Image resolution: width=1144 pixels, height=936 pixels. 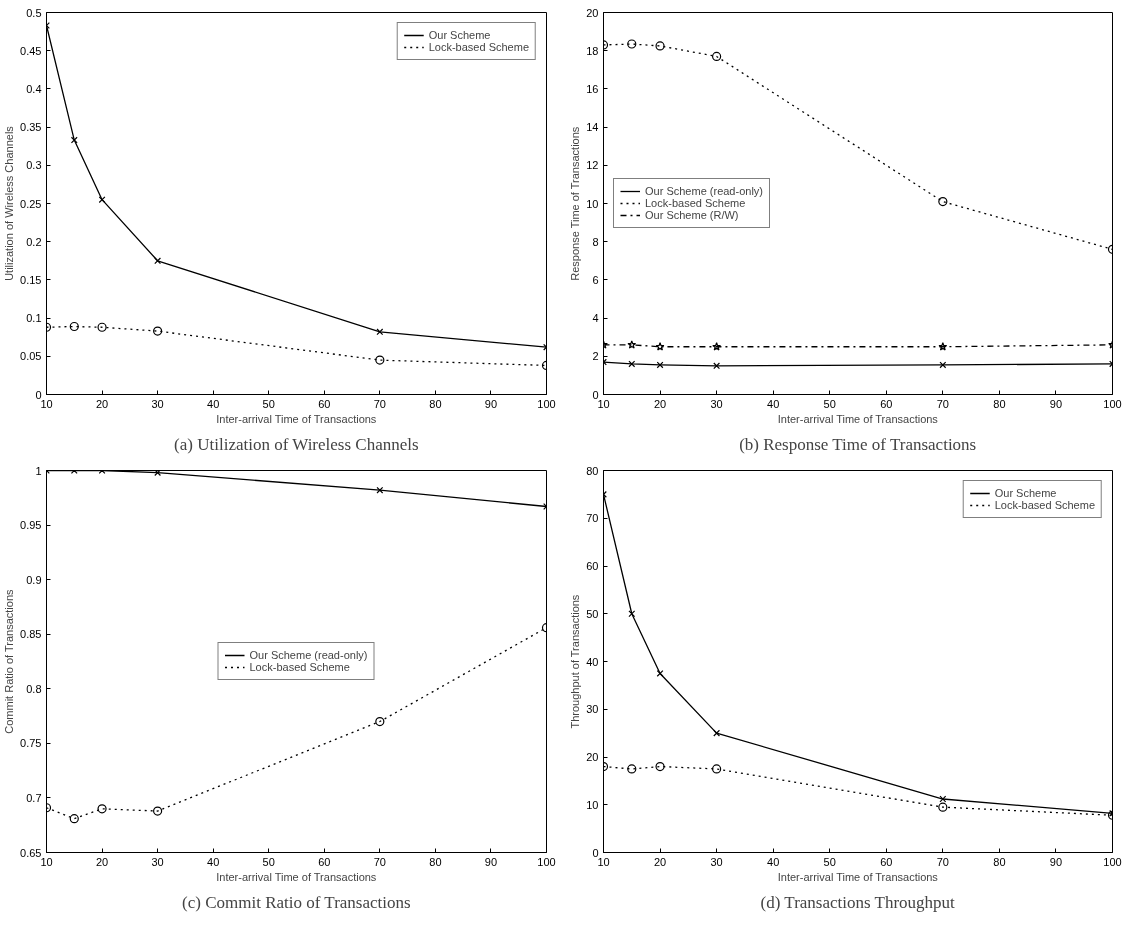 What do you see at coordinates (592, 127) in the screenshot?
I see `y-tick-label: 14` at bounding box center [592, 127].